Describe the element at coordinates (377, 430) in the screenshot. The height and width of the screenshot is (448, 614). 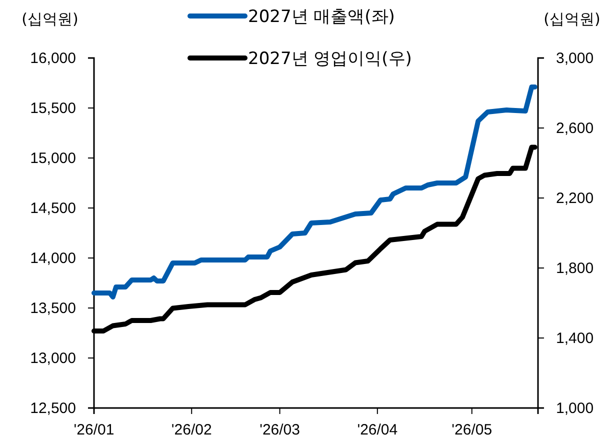
I see `x-tick-label: '26/04` at that location.